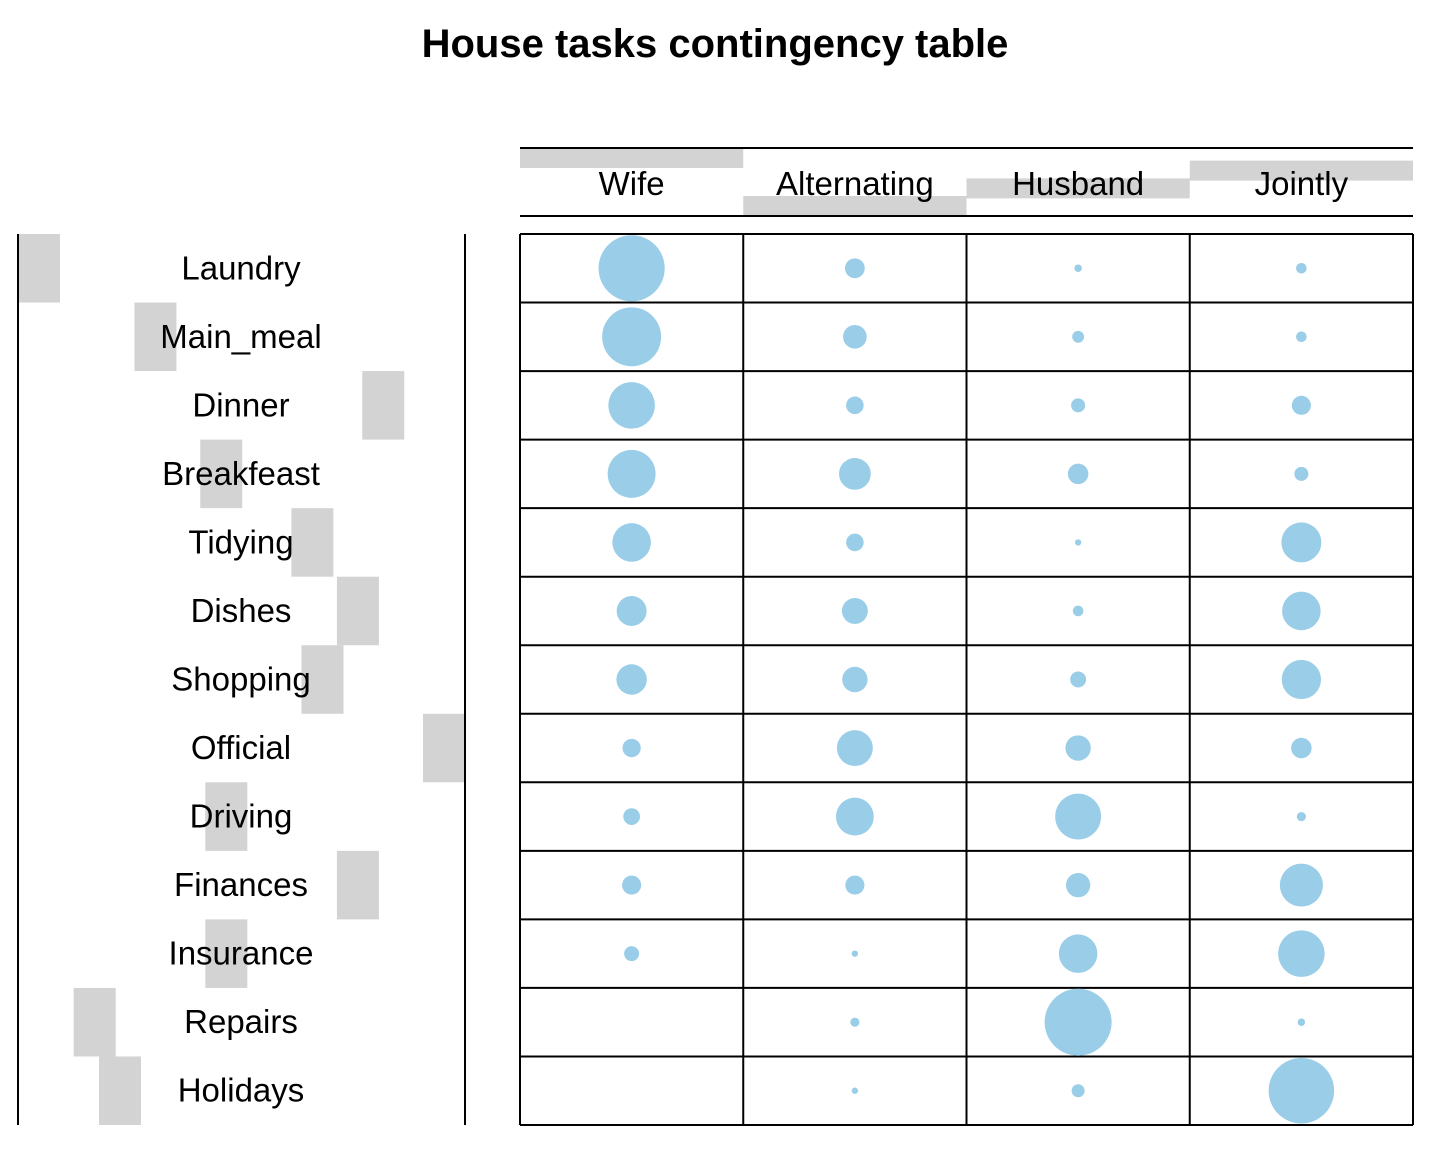  What do you see at coordinates (1301, 268) in the screenshot?
I see `balloon-laundry-jointly` at bounding box center [1301, 268].